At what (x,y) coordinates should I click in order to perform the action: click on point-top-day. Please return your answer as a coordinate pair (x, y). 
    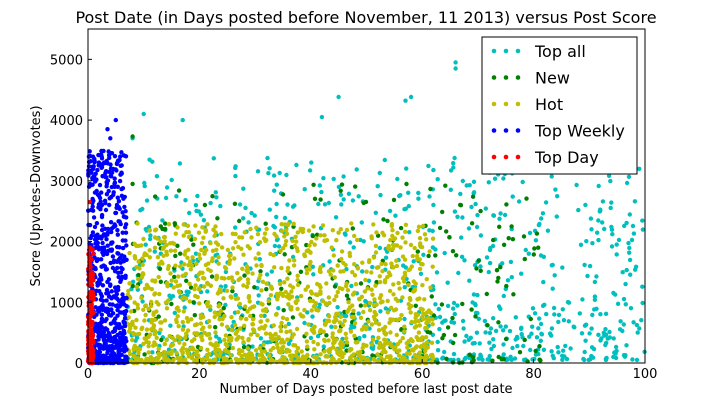
    Looking at the image, I should click on (92, 312).